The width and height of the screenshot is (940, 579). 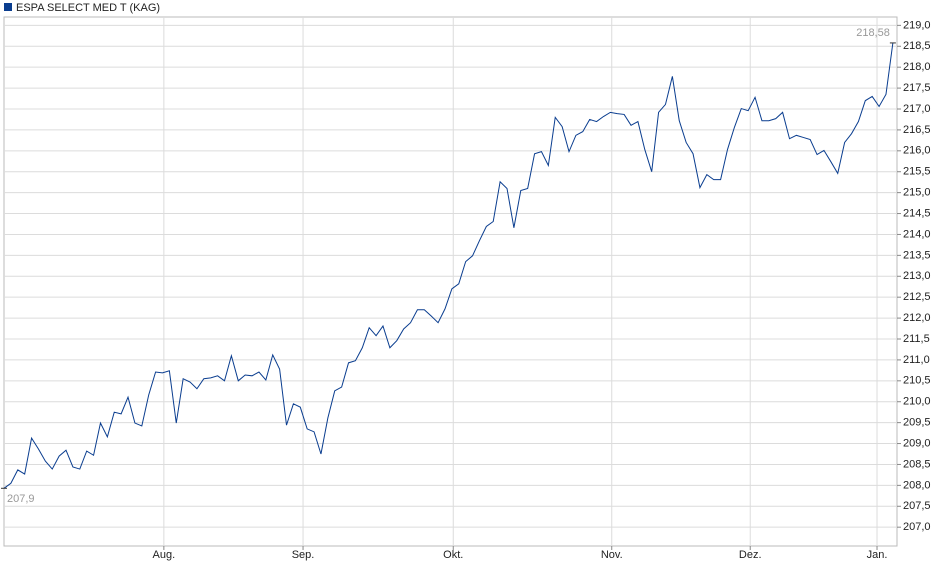 What do you see at coordinates (917, 213) in the screenshot?
I see `y-tick-label: 214,5` at bounding box center [917, 213].